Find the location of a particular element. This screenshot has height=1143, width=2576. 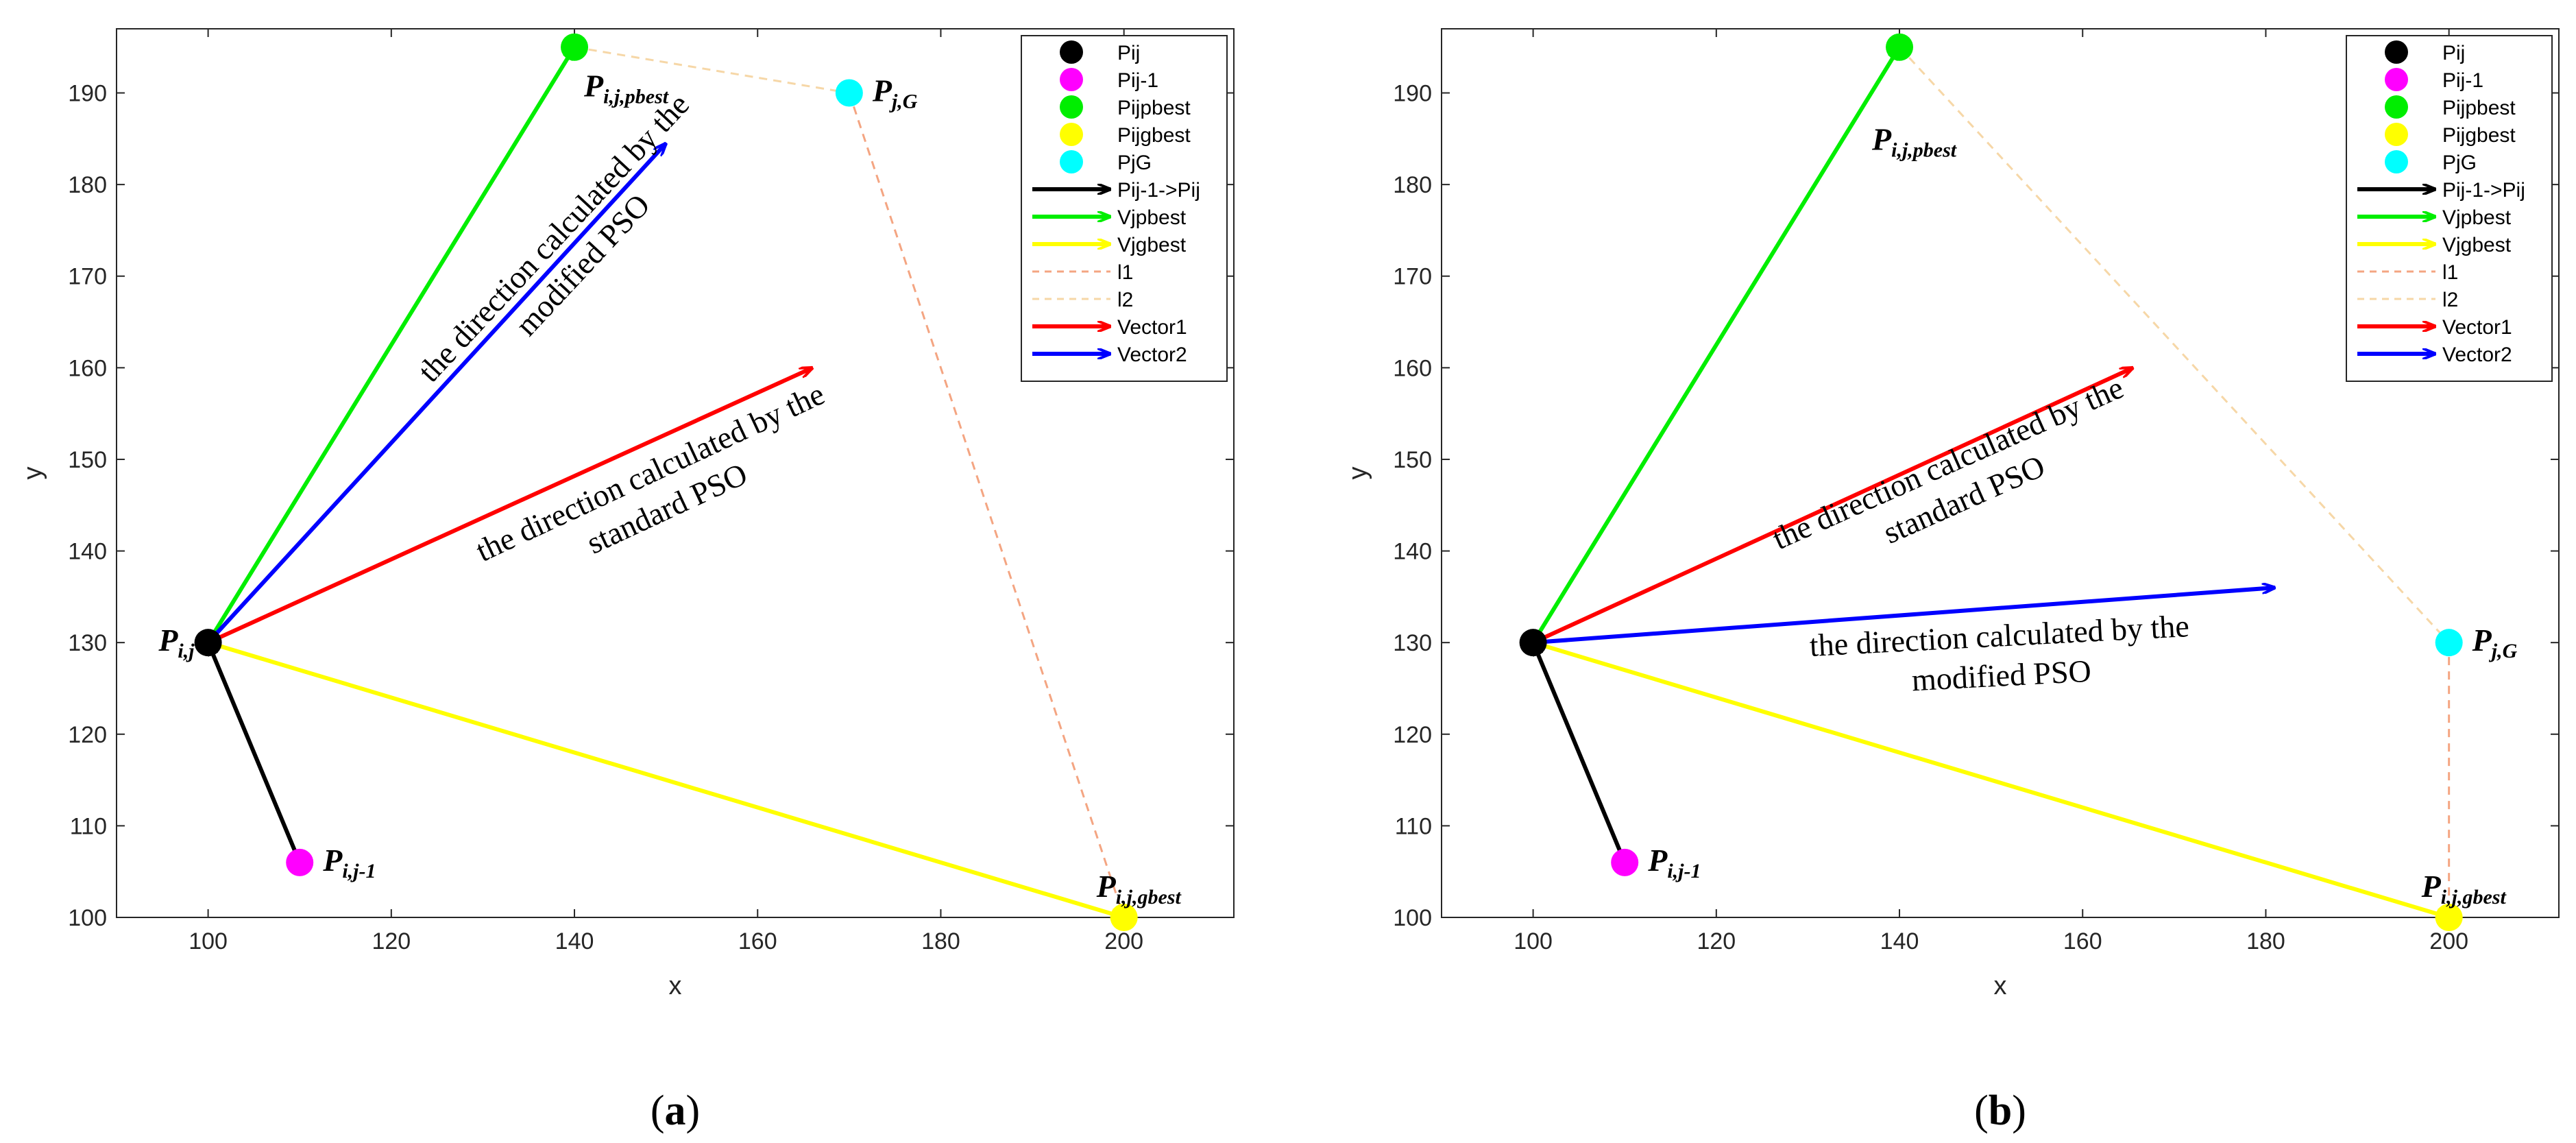

caption-letter: b is located at coordinates (2000, 1110).